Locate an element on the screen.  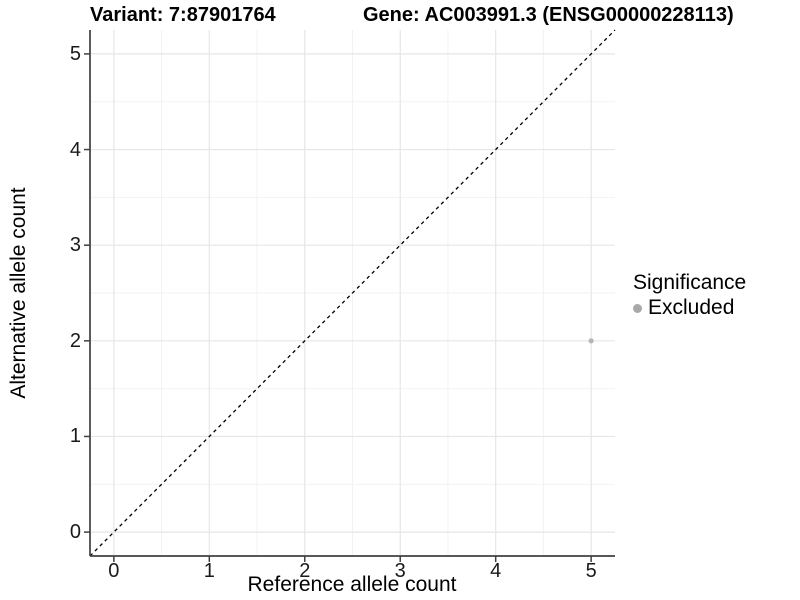
data-point is located at coordinates (591, 341).